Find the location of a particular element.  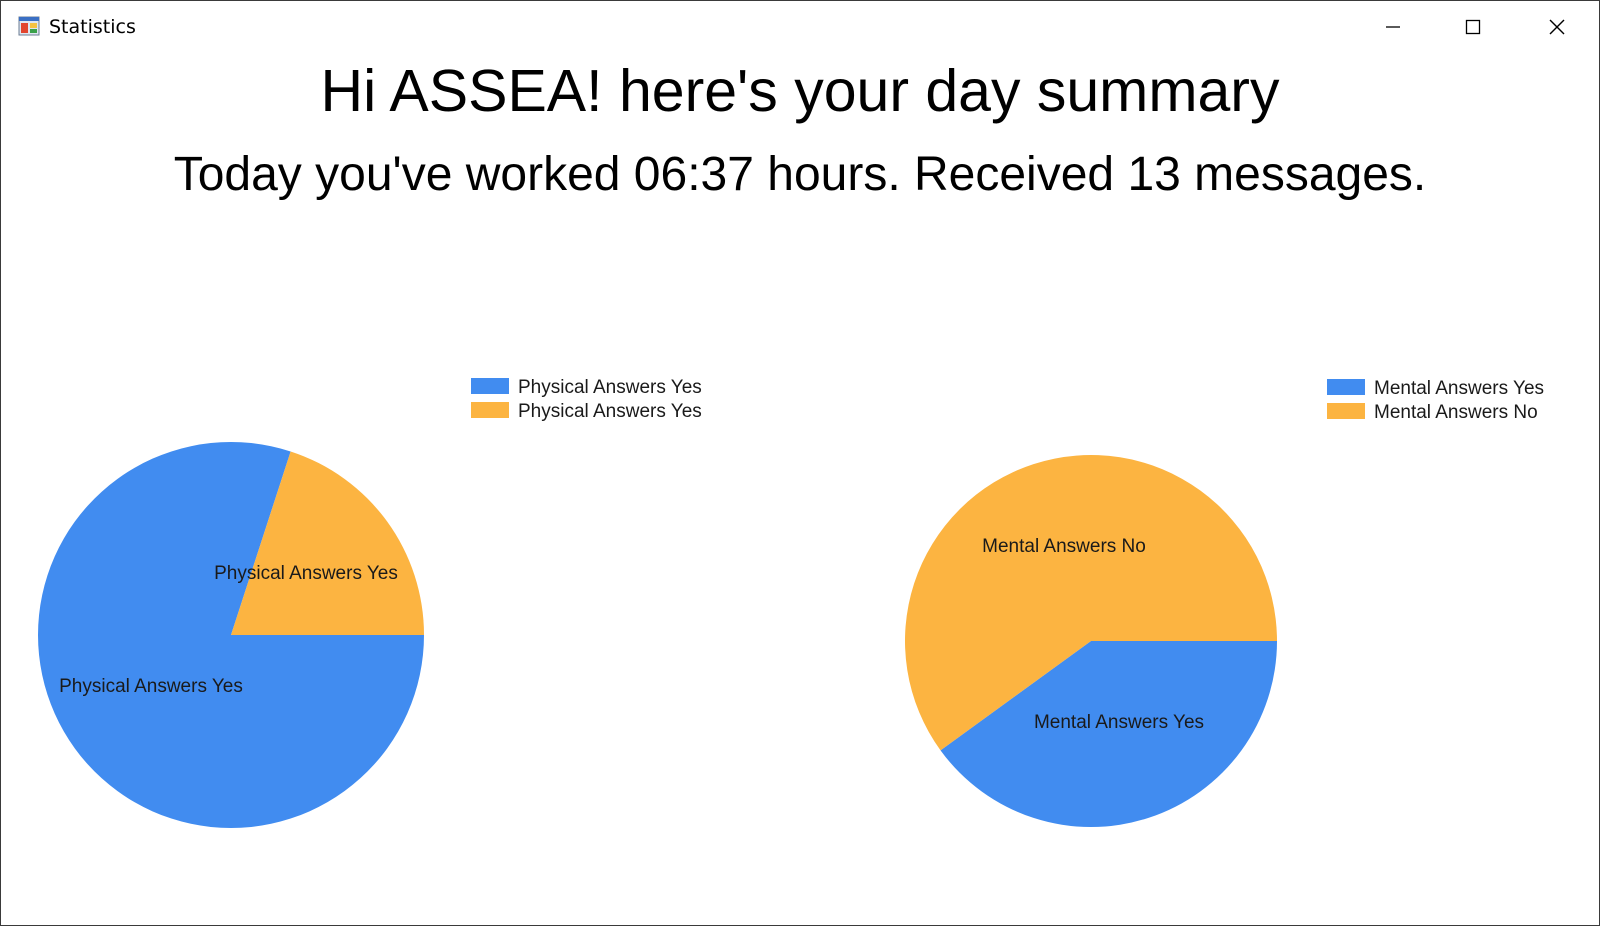

slice-label: Mental Answers Yes is located at coordinates (1119, 722).